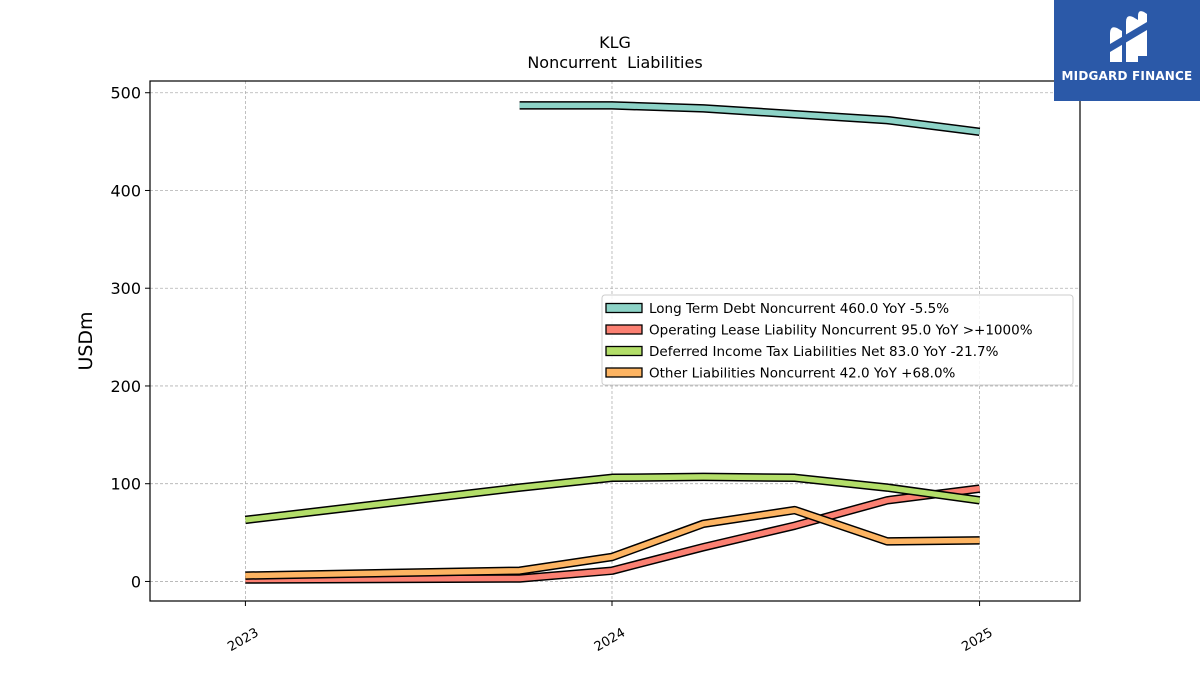 The image size is (1200, 675). Describe the element at coordinates (977, 640) in the screenshot. I see `x-tick-label: 2025` at that location.